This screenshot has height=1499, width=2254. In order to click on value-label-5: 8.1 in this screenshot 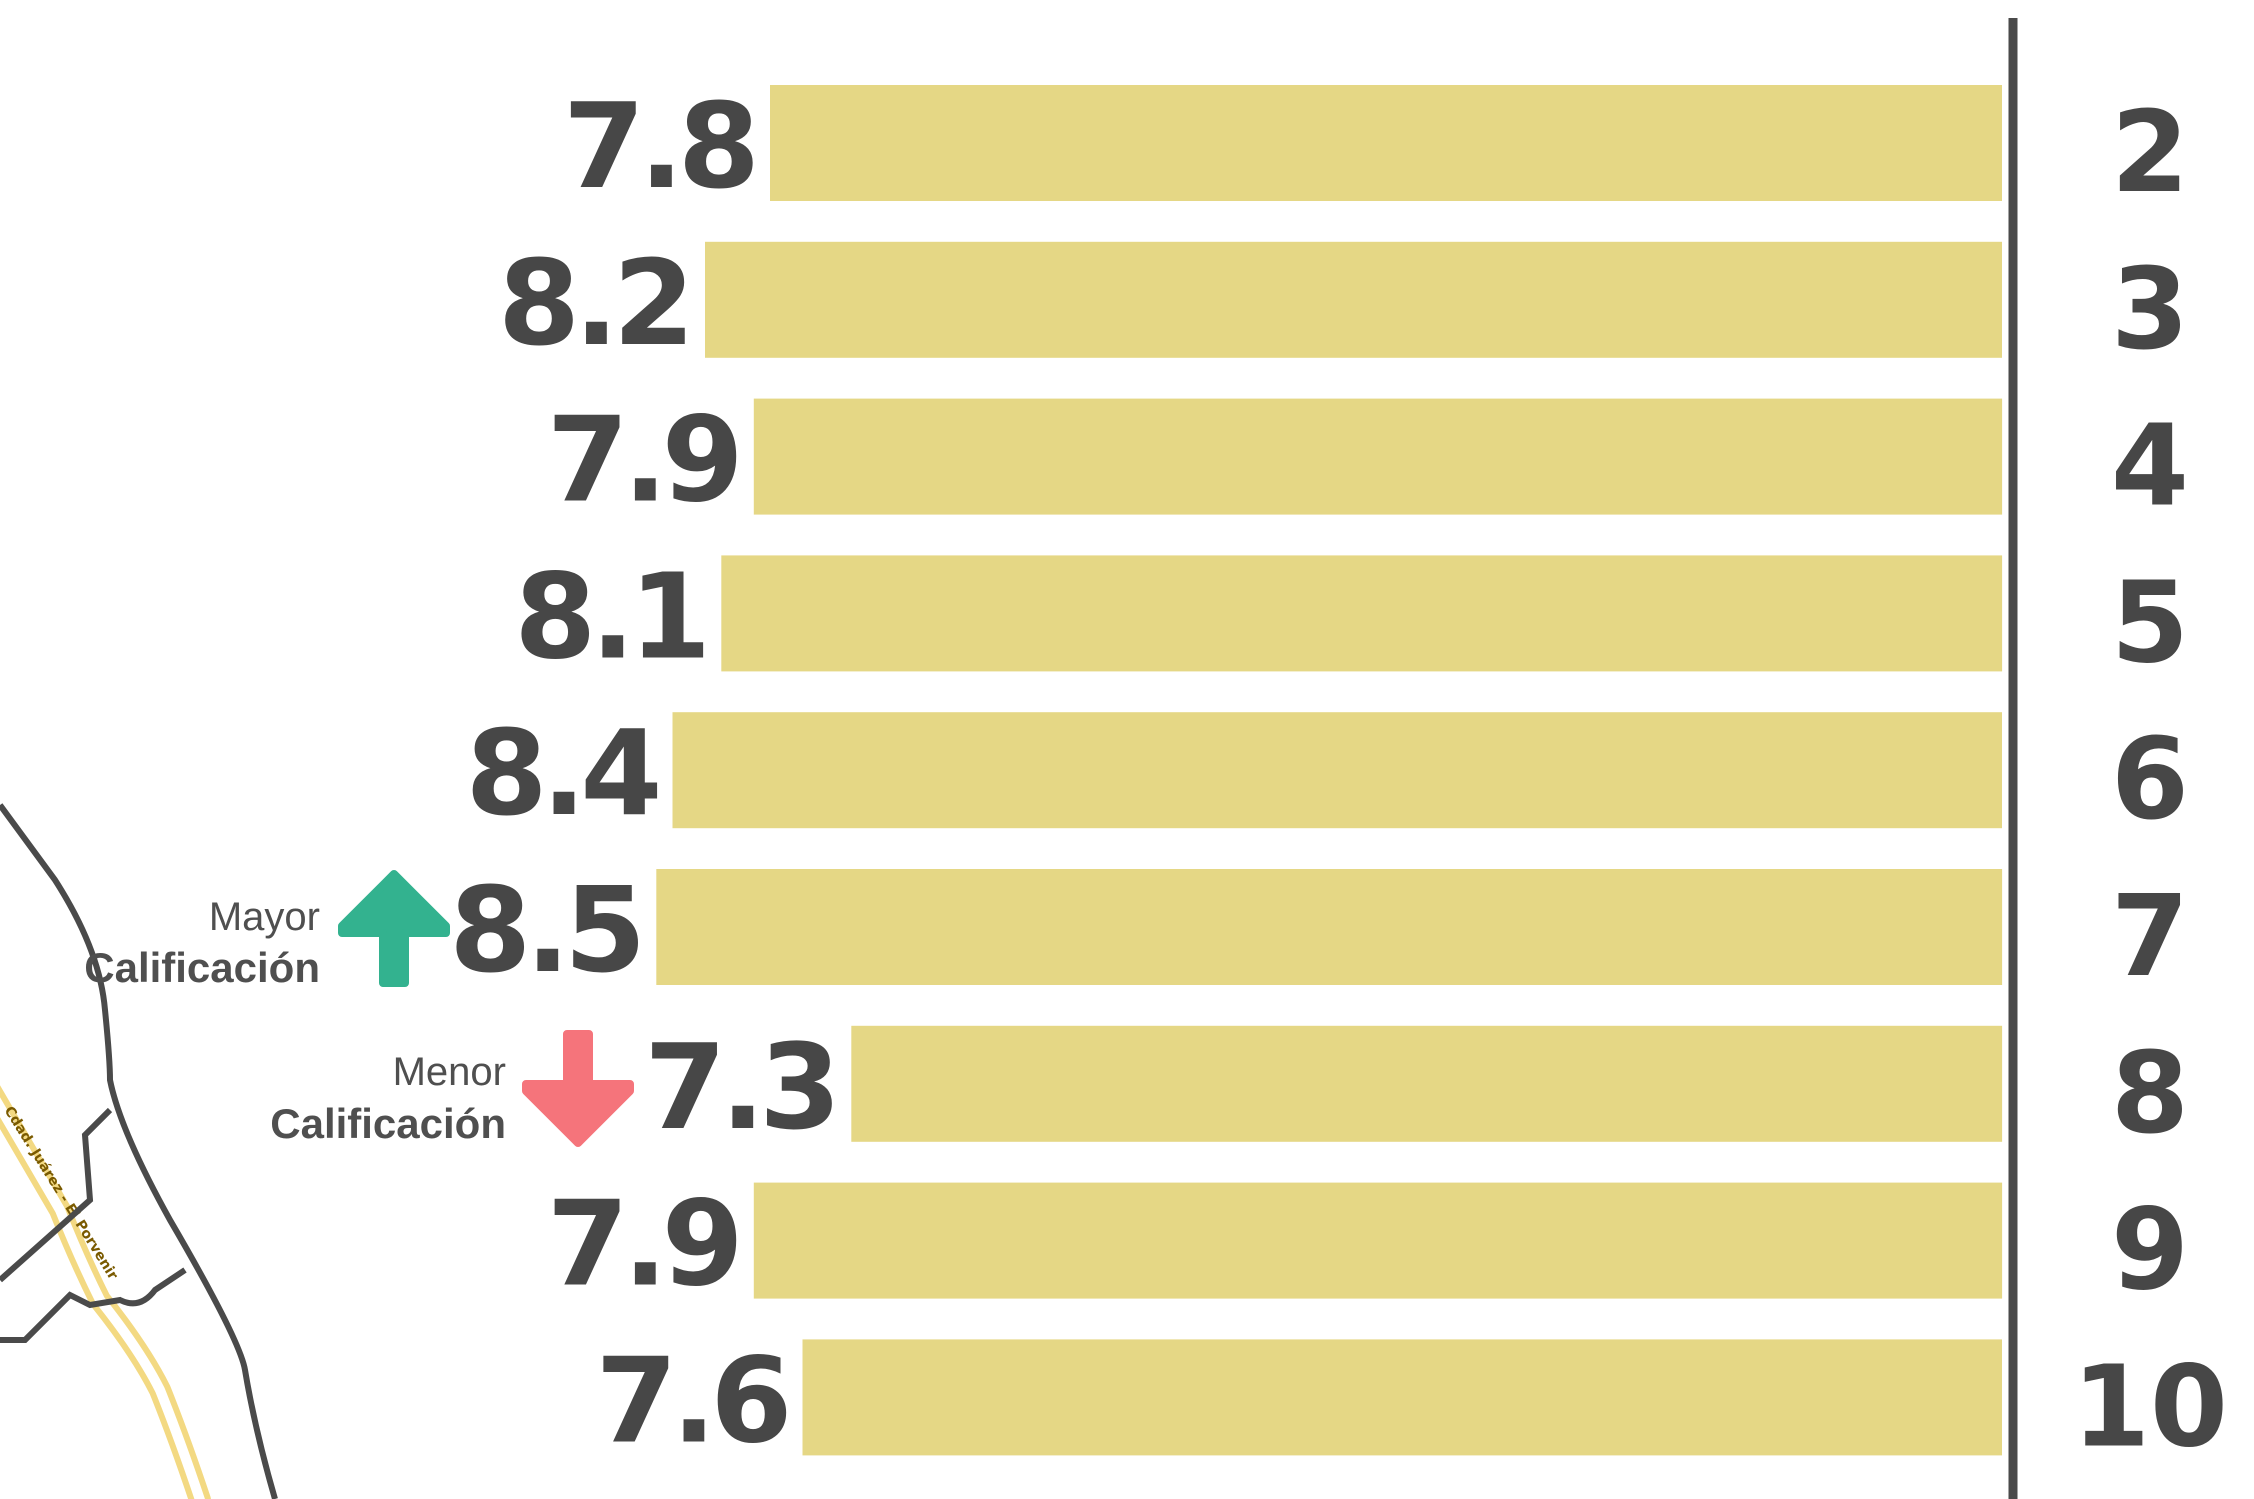, I will do `click(609, 616)`.